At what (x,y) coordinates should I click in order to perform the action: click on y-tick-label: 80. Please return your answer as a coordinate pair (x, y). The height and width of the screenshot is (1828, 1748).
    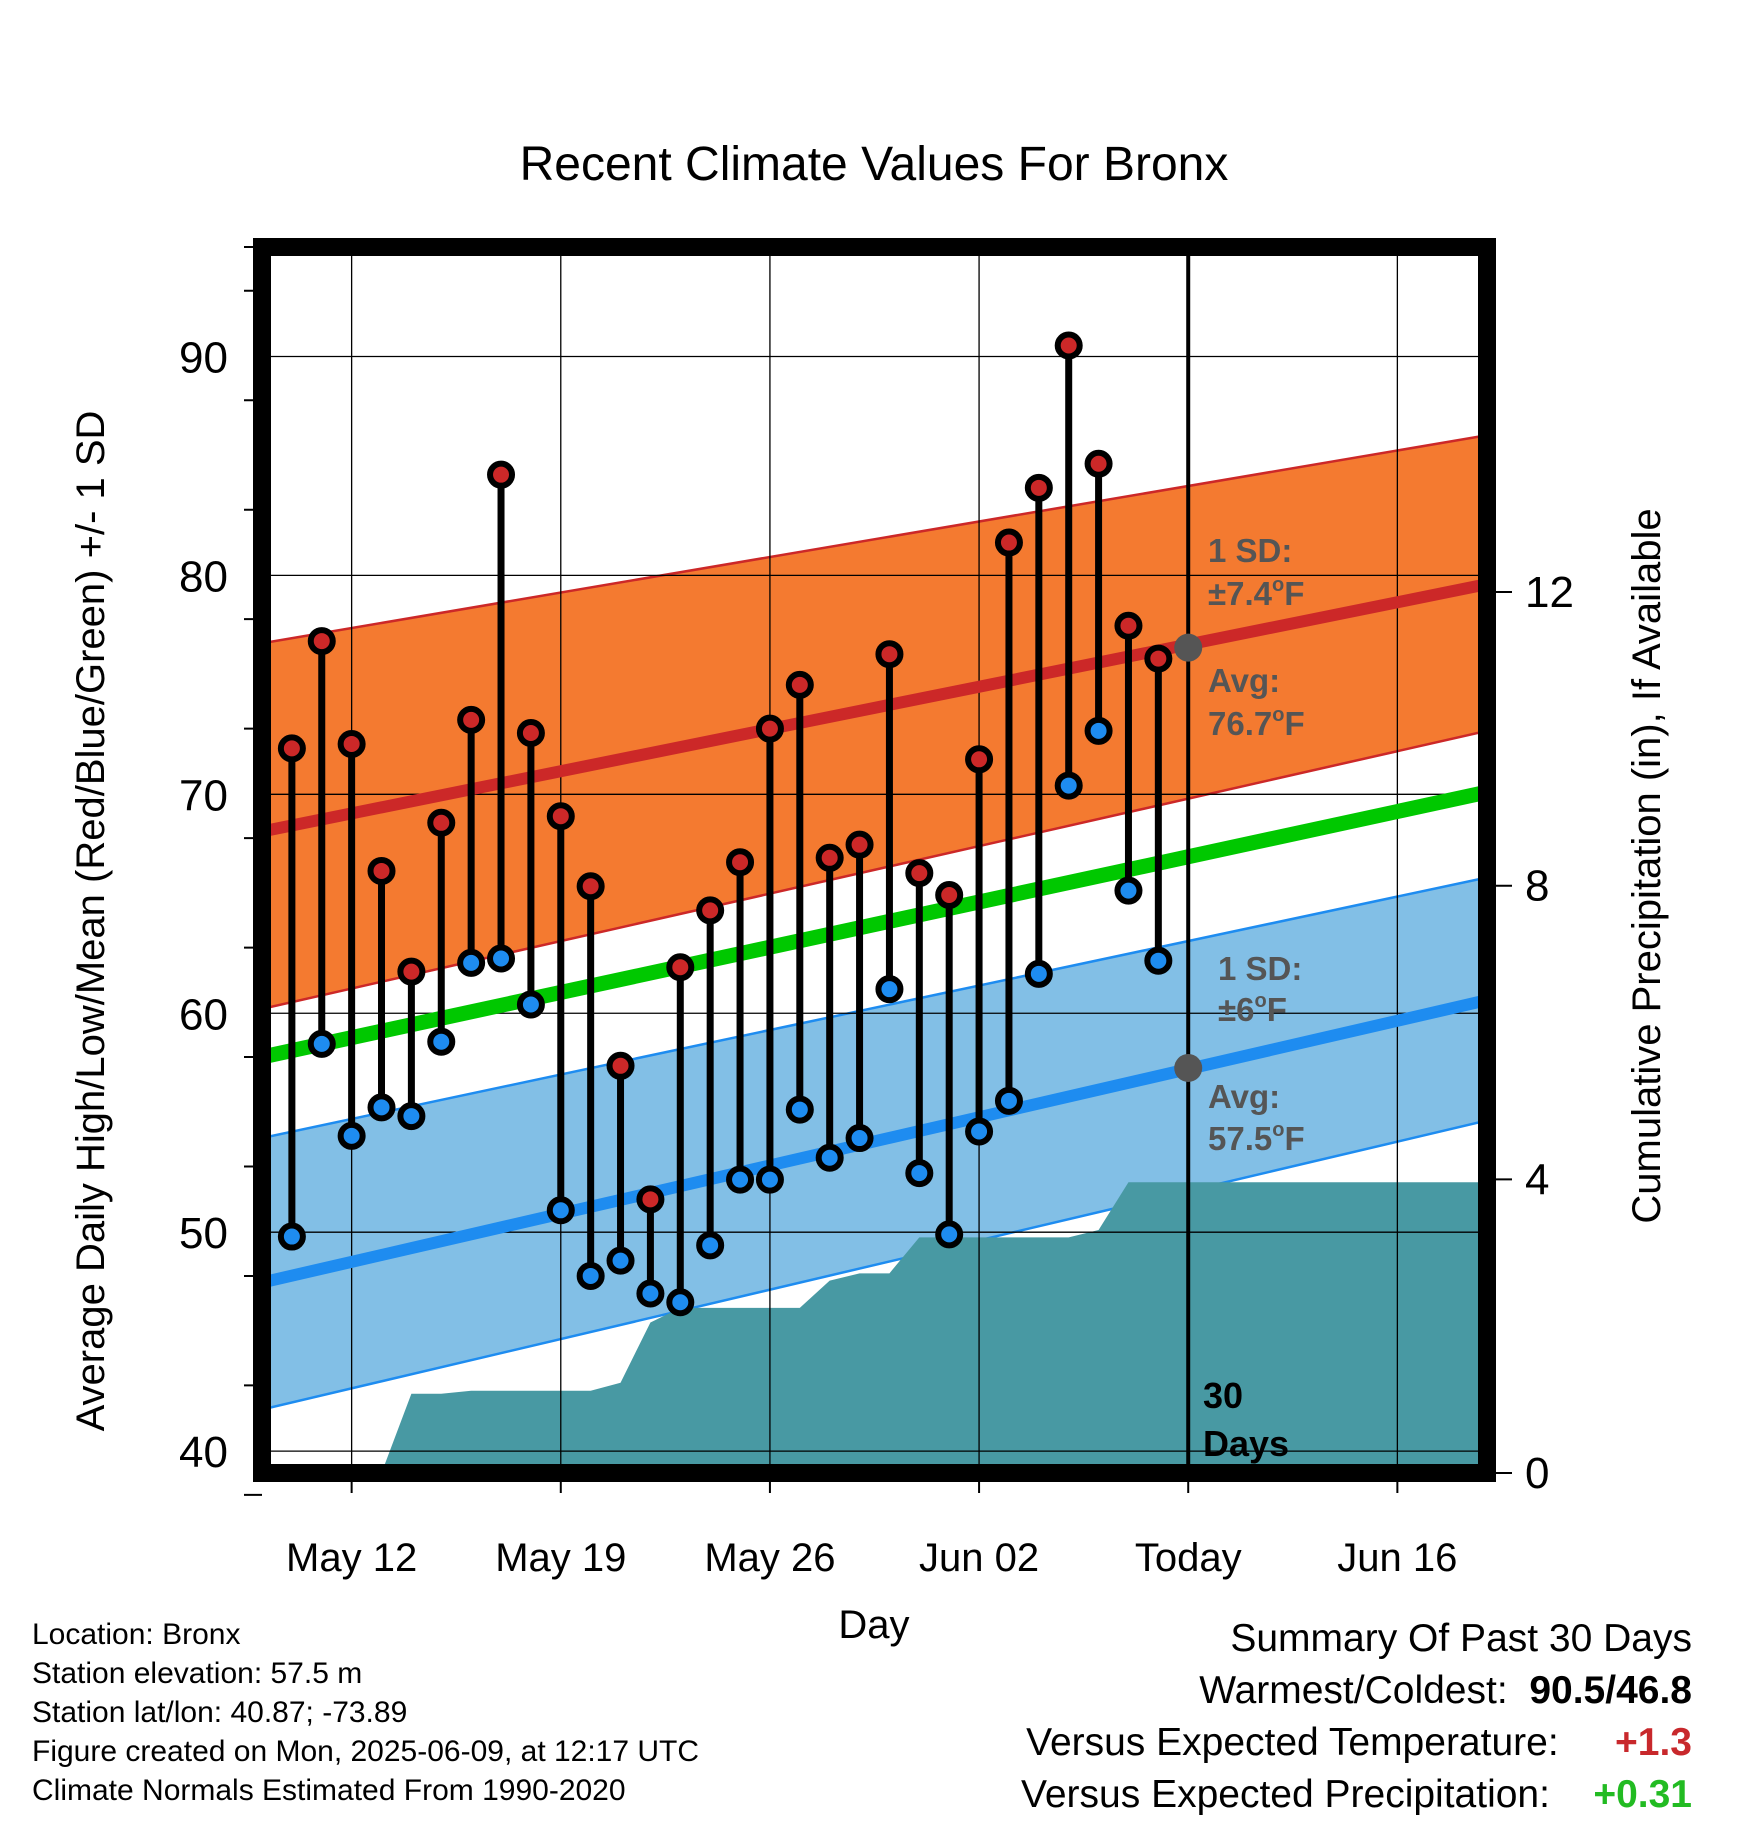
    Looking at the image, I should click on (203, 576).